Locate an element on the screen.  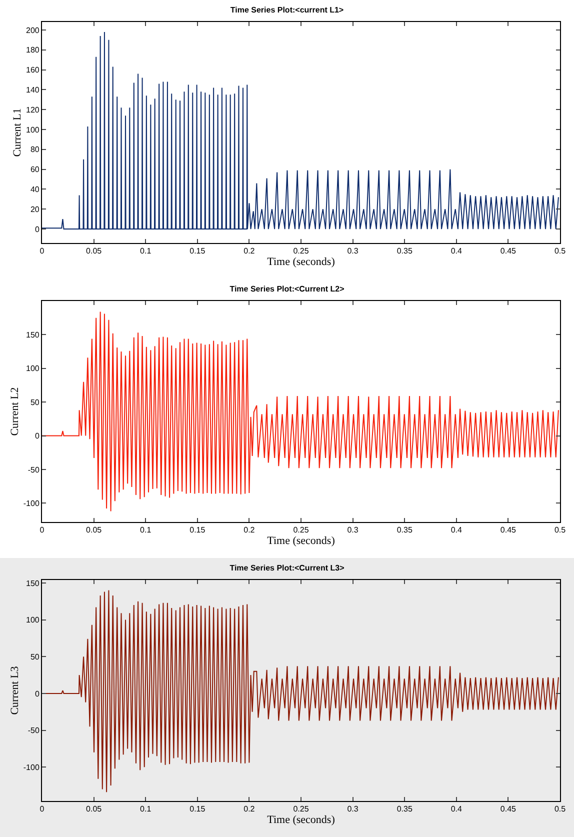
y-tick-label: 40 is located at coordinates (35, 189).